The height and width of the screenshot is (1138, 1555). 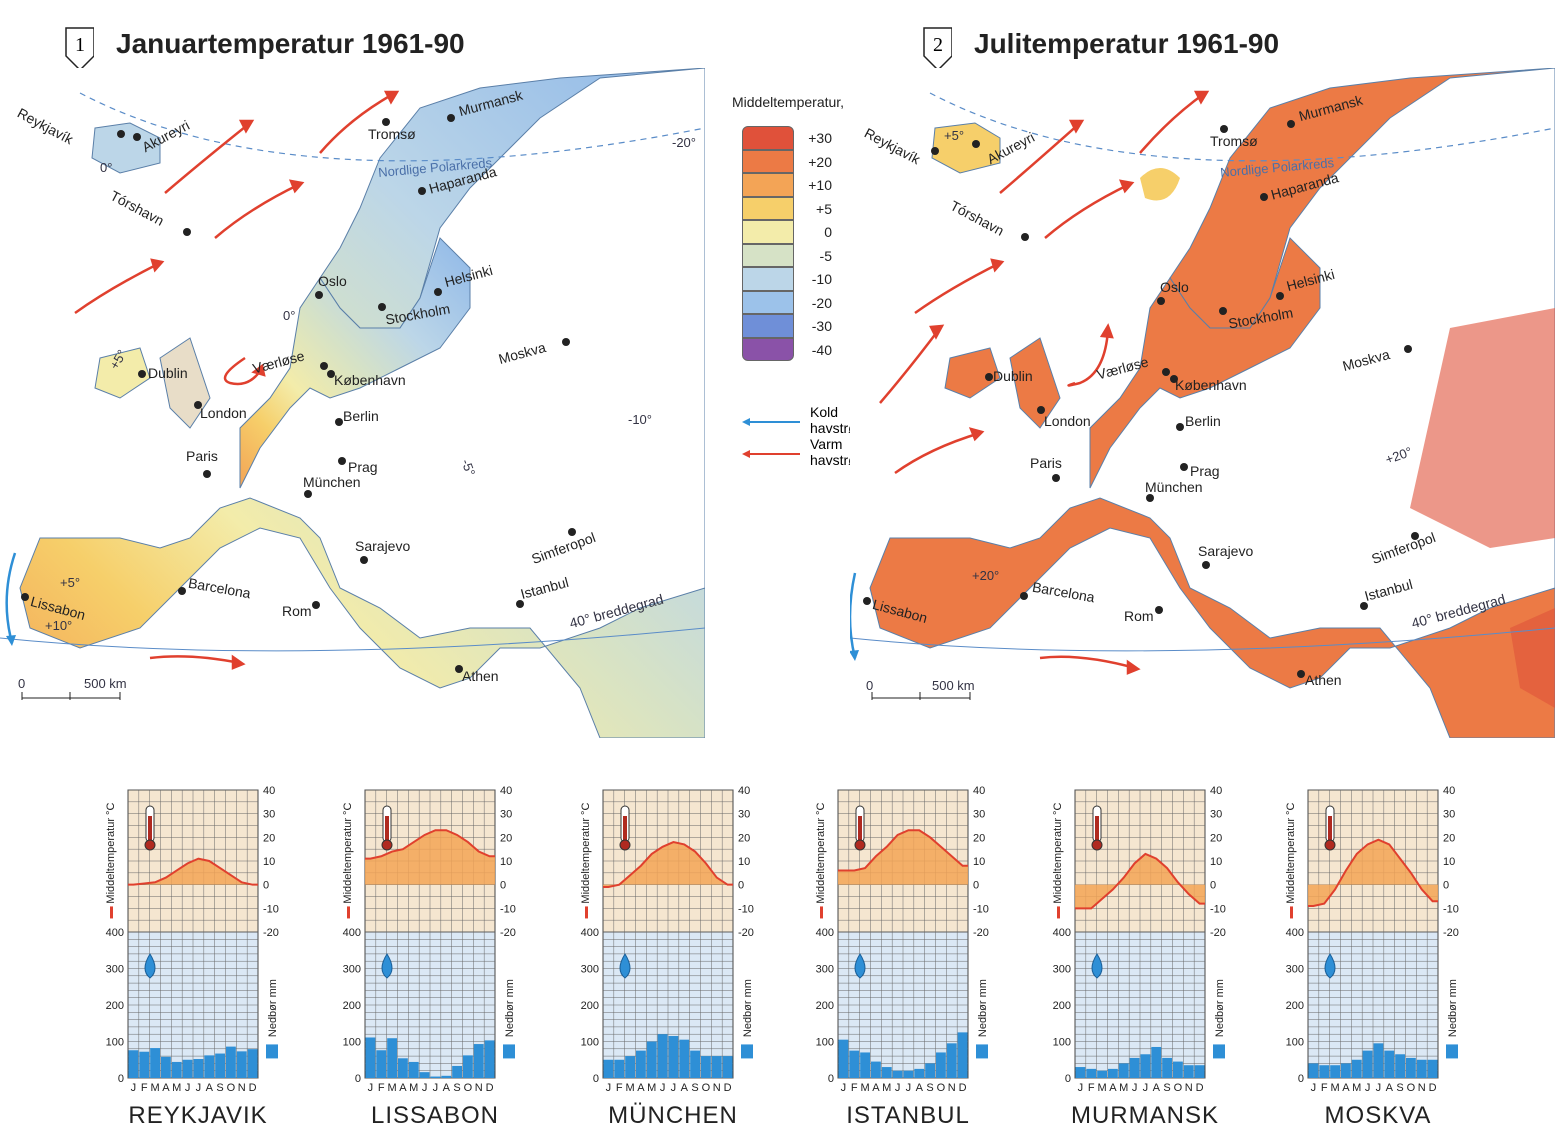 What do you see at coordinates (269, 838) in the screenshot?
I see `temperature-tick: 20` at bounding box center [269, 838].